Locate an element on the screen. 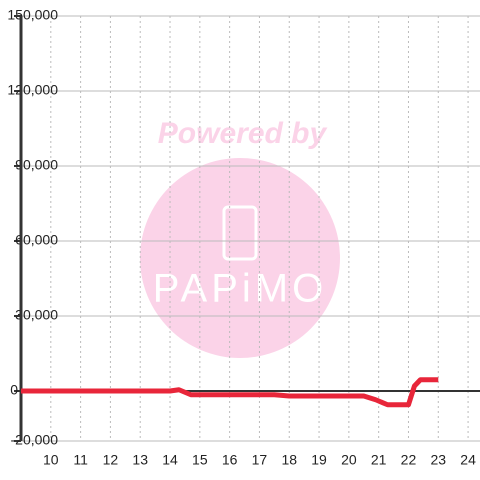 This screenshot has width=480, height=480. y-tick-label: 0 is located at coordinates (14, 390).